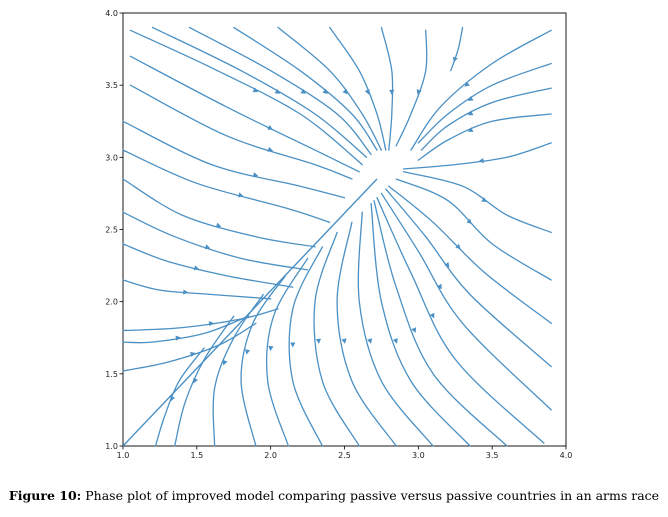  Describe the element at coordinates (111, 13) in the screenshot. I see `y-tick-label: 4.0` at that location.